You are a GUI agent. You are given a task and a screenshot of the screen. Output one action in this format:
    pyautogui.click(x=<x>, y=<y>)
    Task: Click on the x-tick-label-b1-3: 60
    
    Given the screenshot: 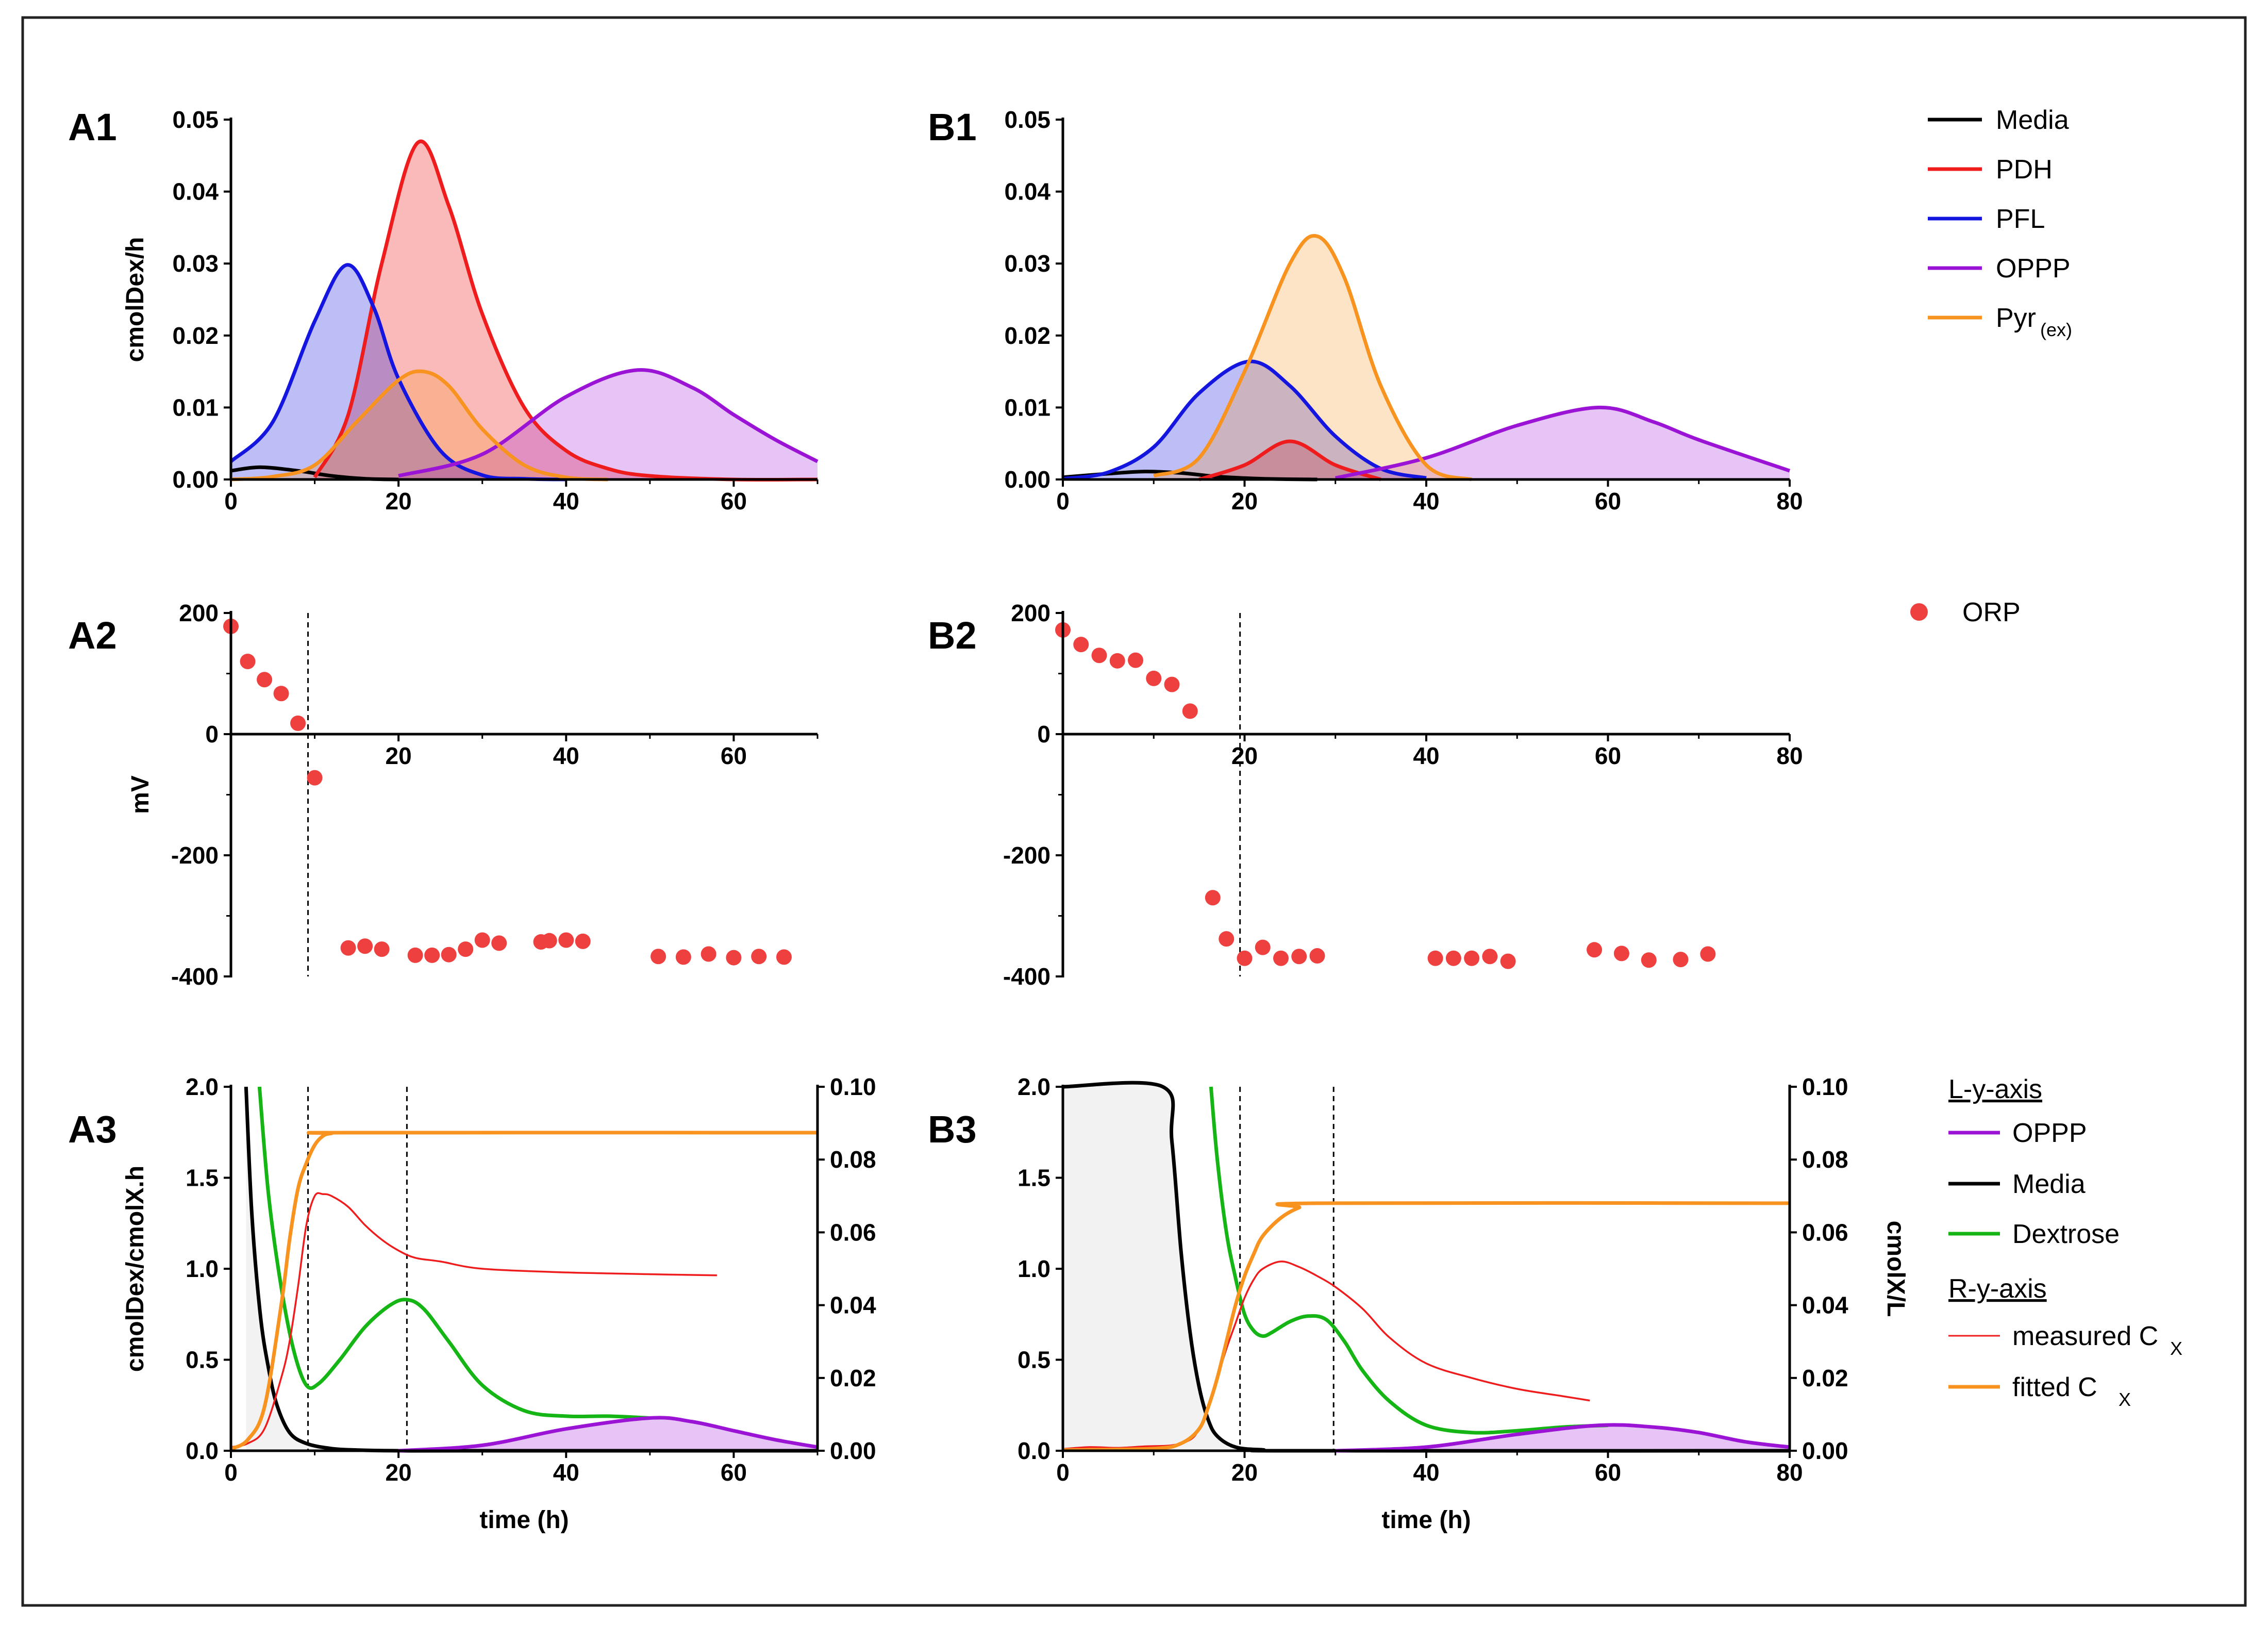 What is the action you would take?
    pyautogui.click(x=1608, y=501)
    